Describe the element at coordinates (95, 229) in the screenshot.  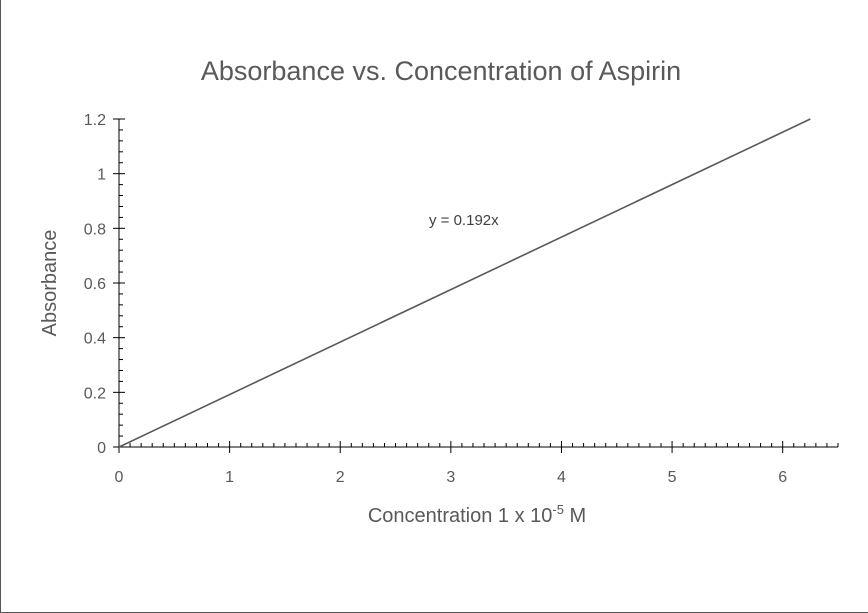
I see `y-tick-label: 0.8` at that location.